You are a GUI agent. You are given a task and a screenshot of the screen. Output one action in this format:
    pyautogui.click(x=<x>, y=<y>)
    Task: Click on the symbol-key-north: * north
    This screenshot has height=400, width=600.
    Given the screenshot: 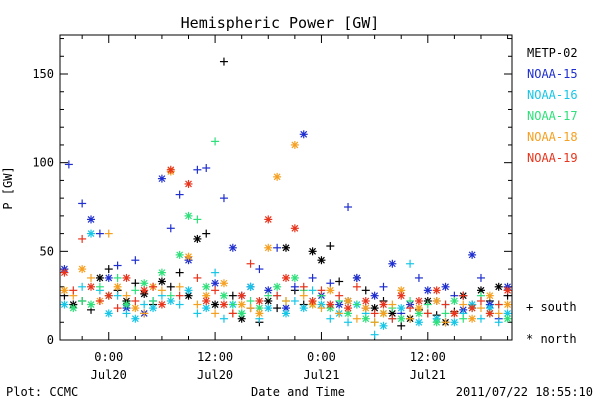 What is the action you would take?
    pyautogui.click(x=551, y=339)
    